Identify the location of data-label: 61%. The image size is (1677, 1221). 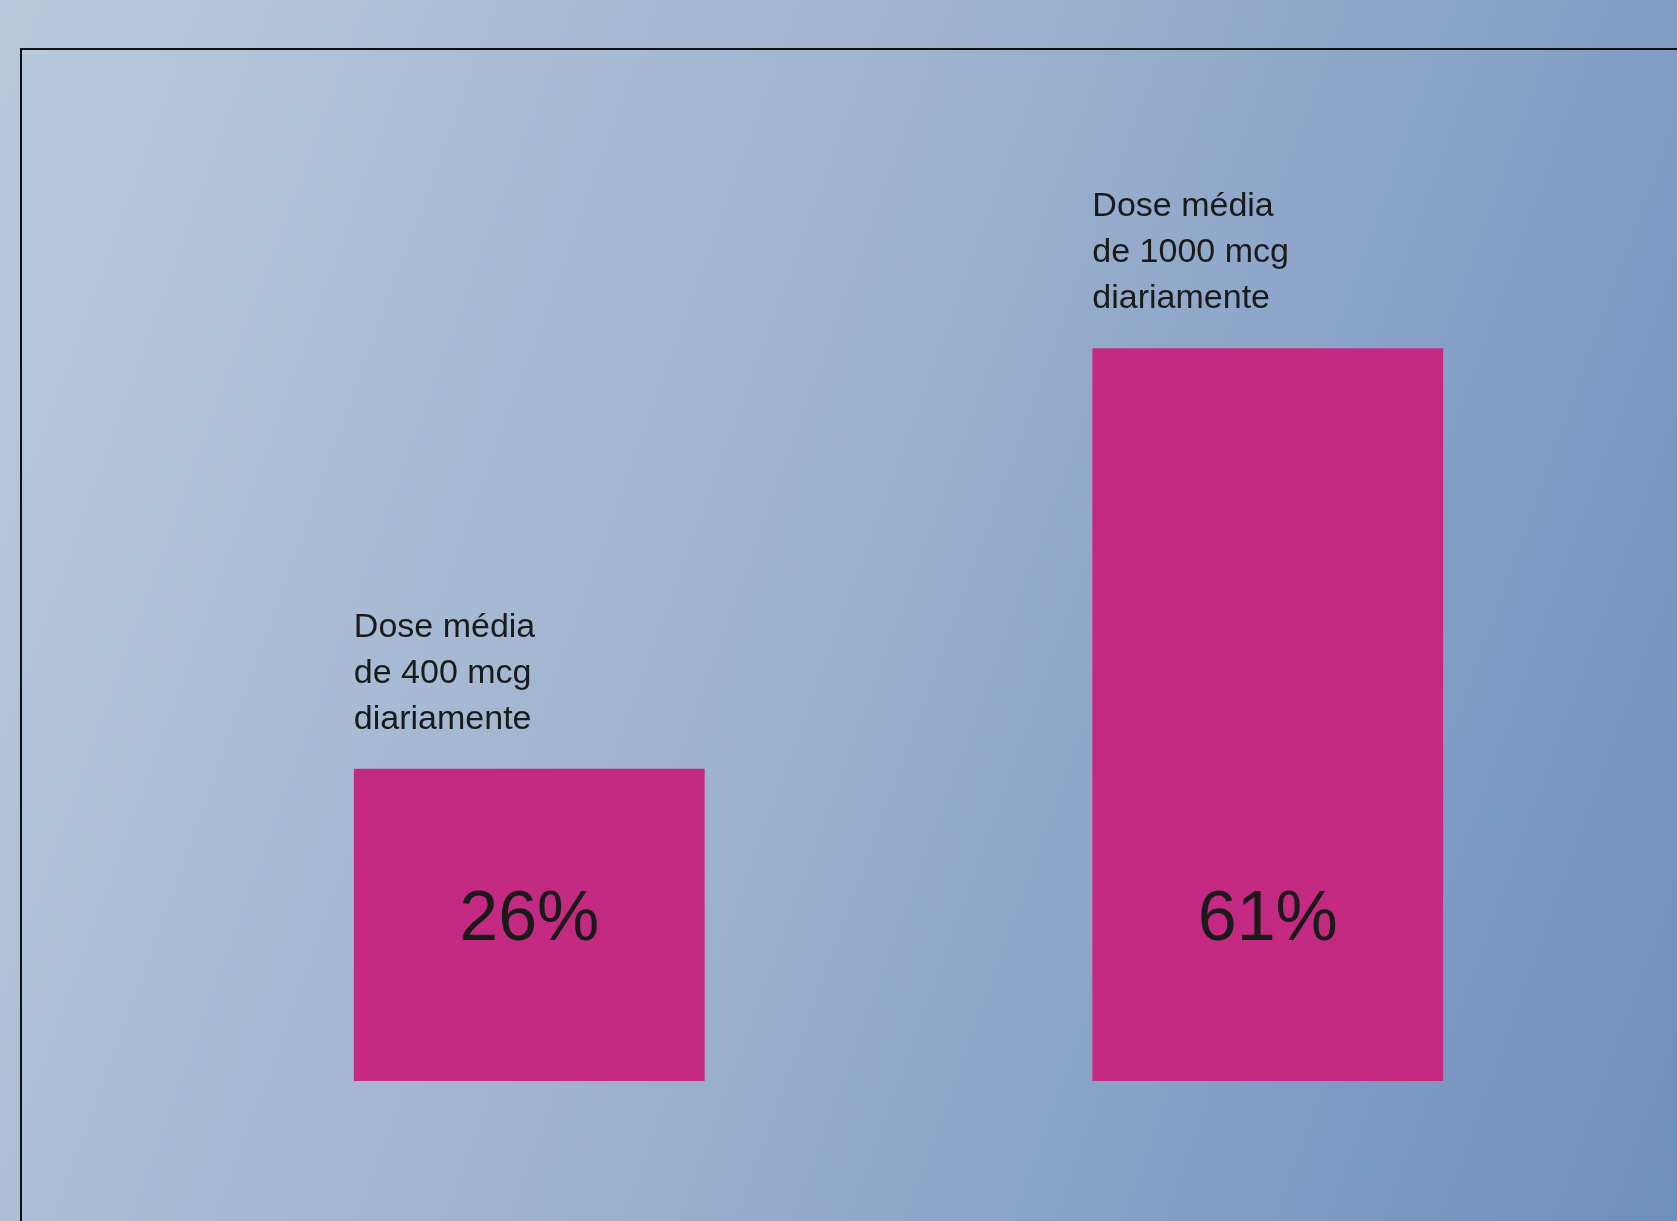
(1267, 916).